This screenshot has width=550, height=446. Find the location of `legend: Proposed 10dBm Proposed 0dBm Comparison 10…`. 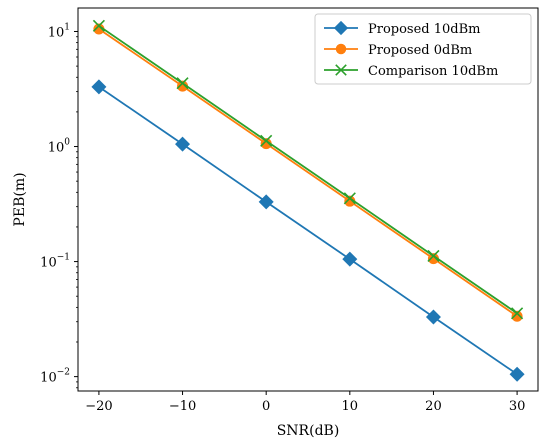

legend: Proposed 10dBm Proposed 0dBm Comparison 10… is located at coordinates (423, 49).